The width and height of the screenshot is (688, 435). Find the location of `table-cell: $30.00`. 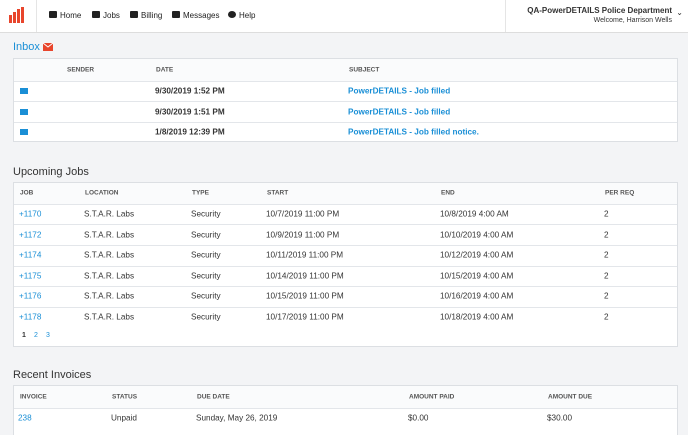

table-cell: $30.00 is located at coordinates (560, 418).